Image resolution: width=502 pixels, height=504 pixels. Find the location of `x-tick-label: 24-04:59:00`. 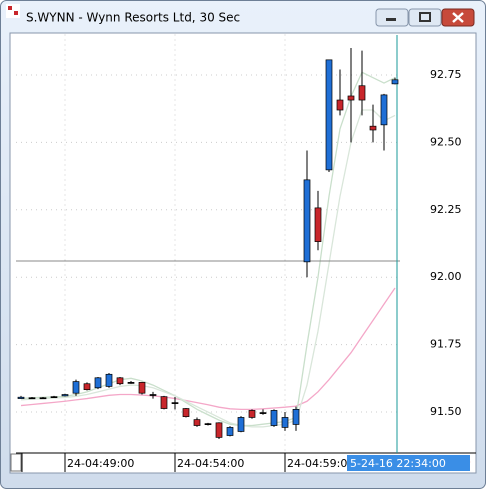

x-tick-label: 24-04:59:00 is located at coordinates (320, 463).